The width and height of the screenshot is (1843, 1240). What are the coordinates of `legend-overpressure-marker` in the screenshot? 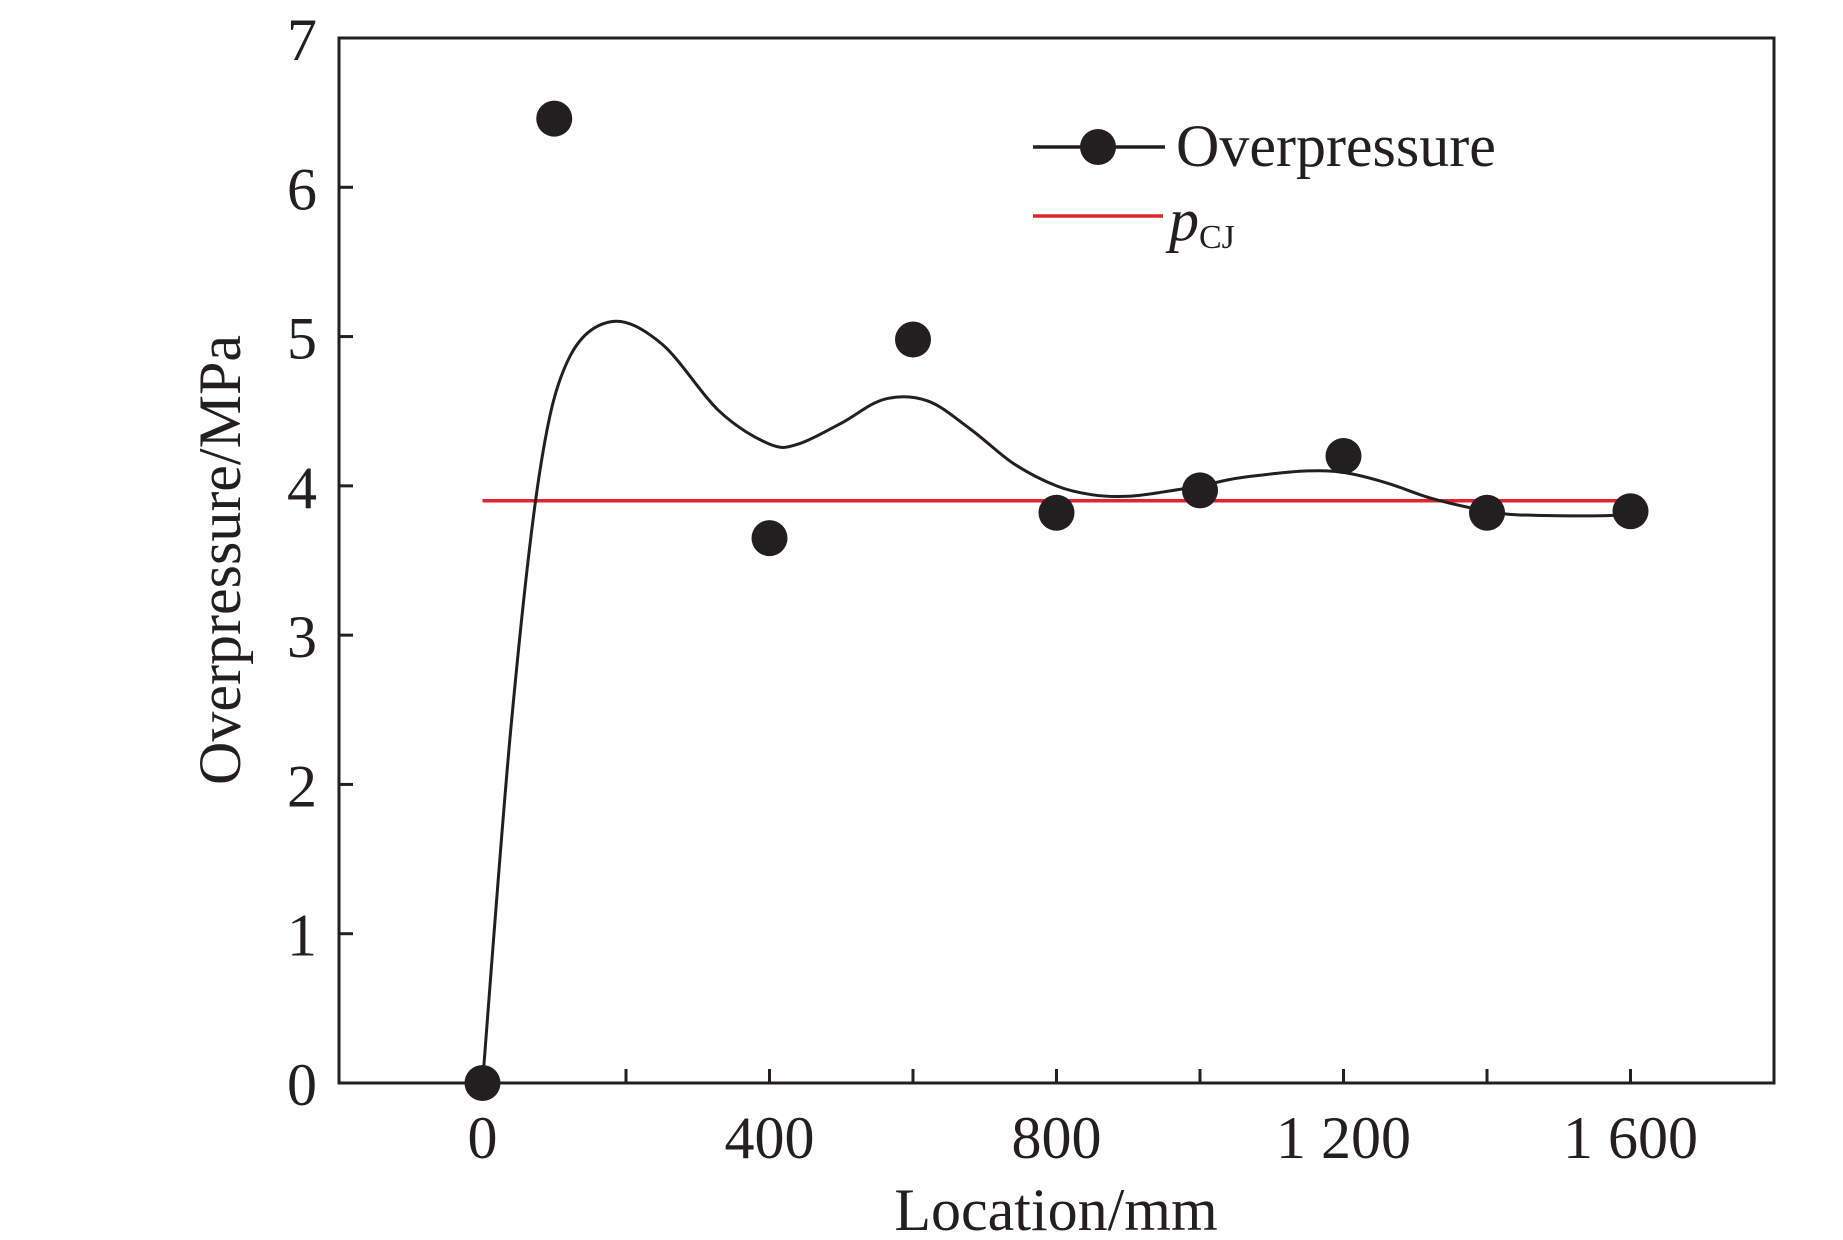 It's located at (1098, 147).